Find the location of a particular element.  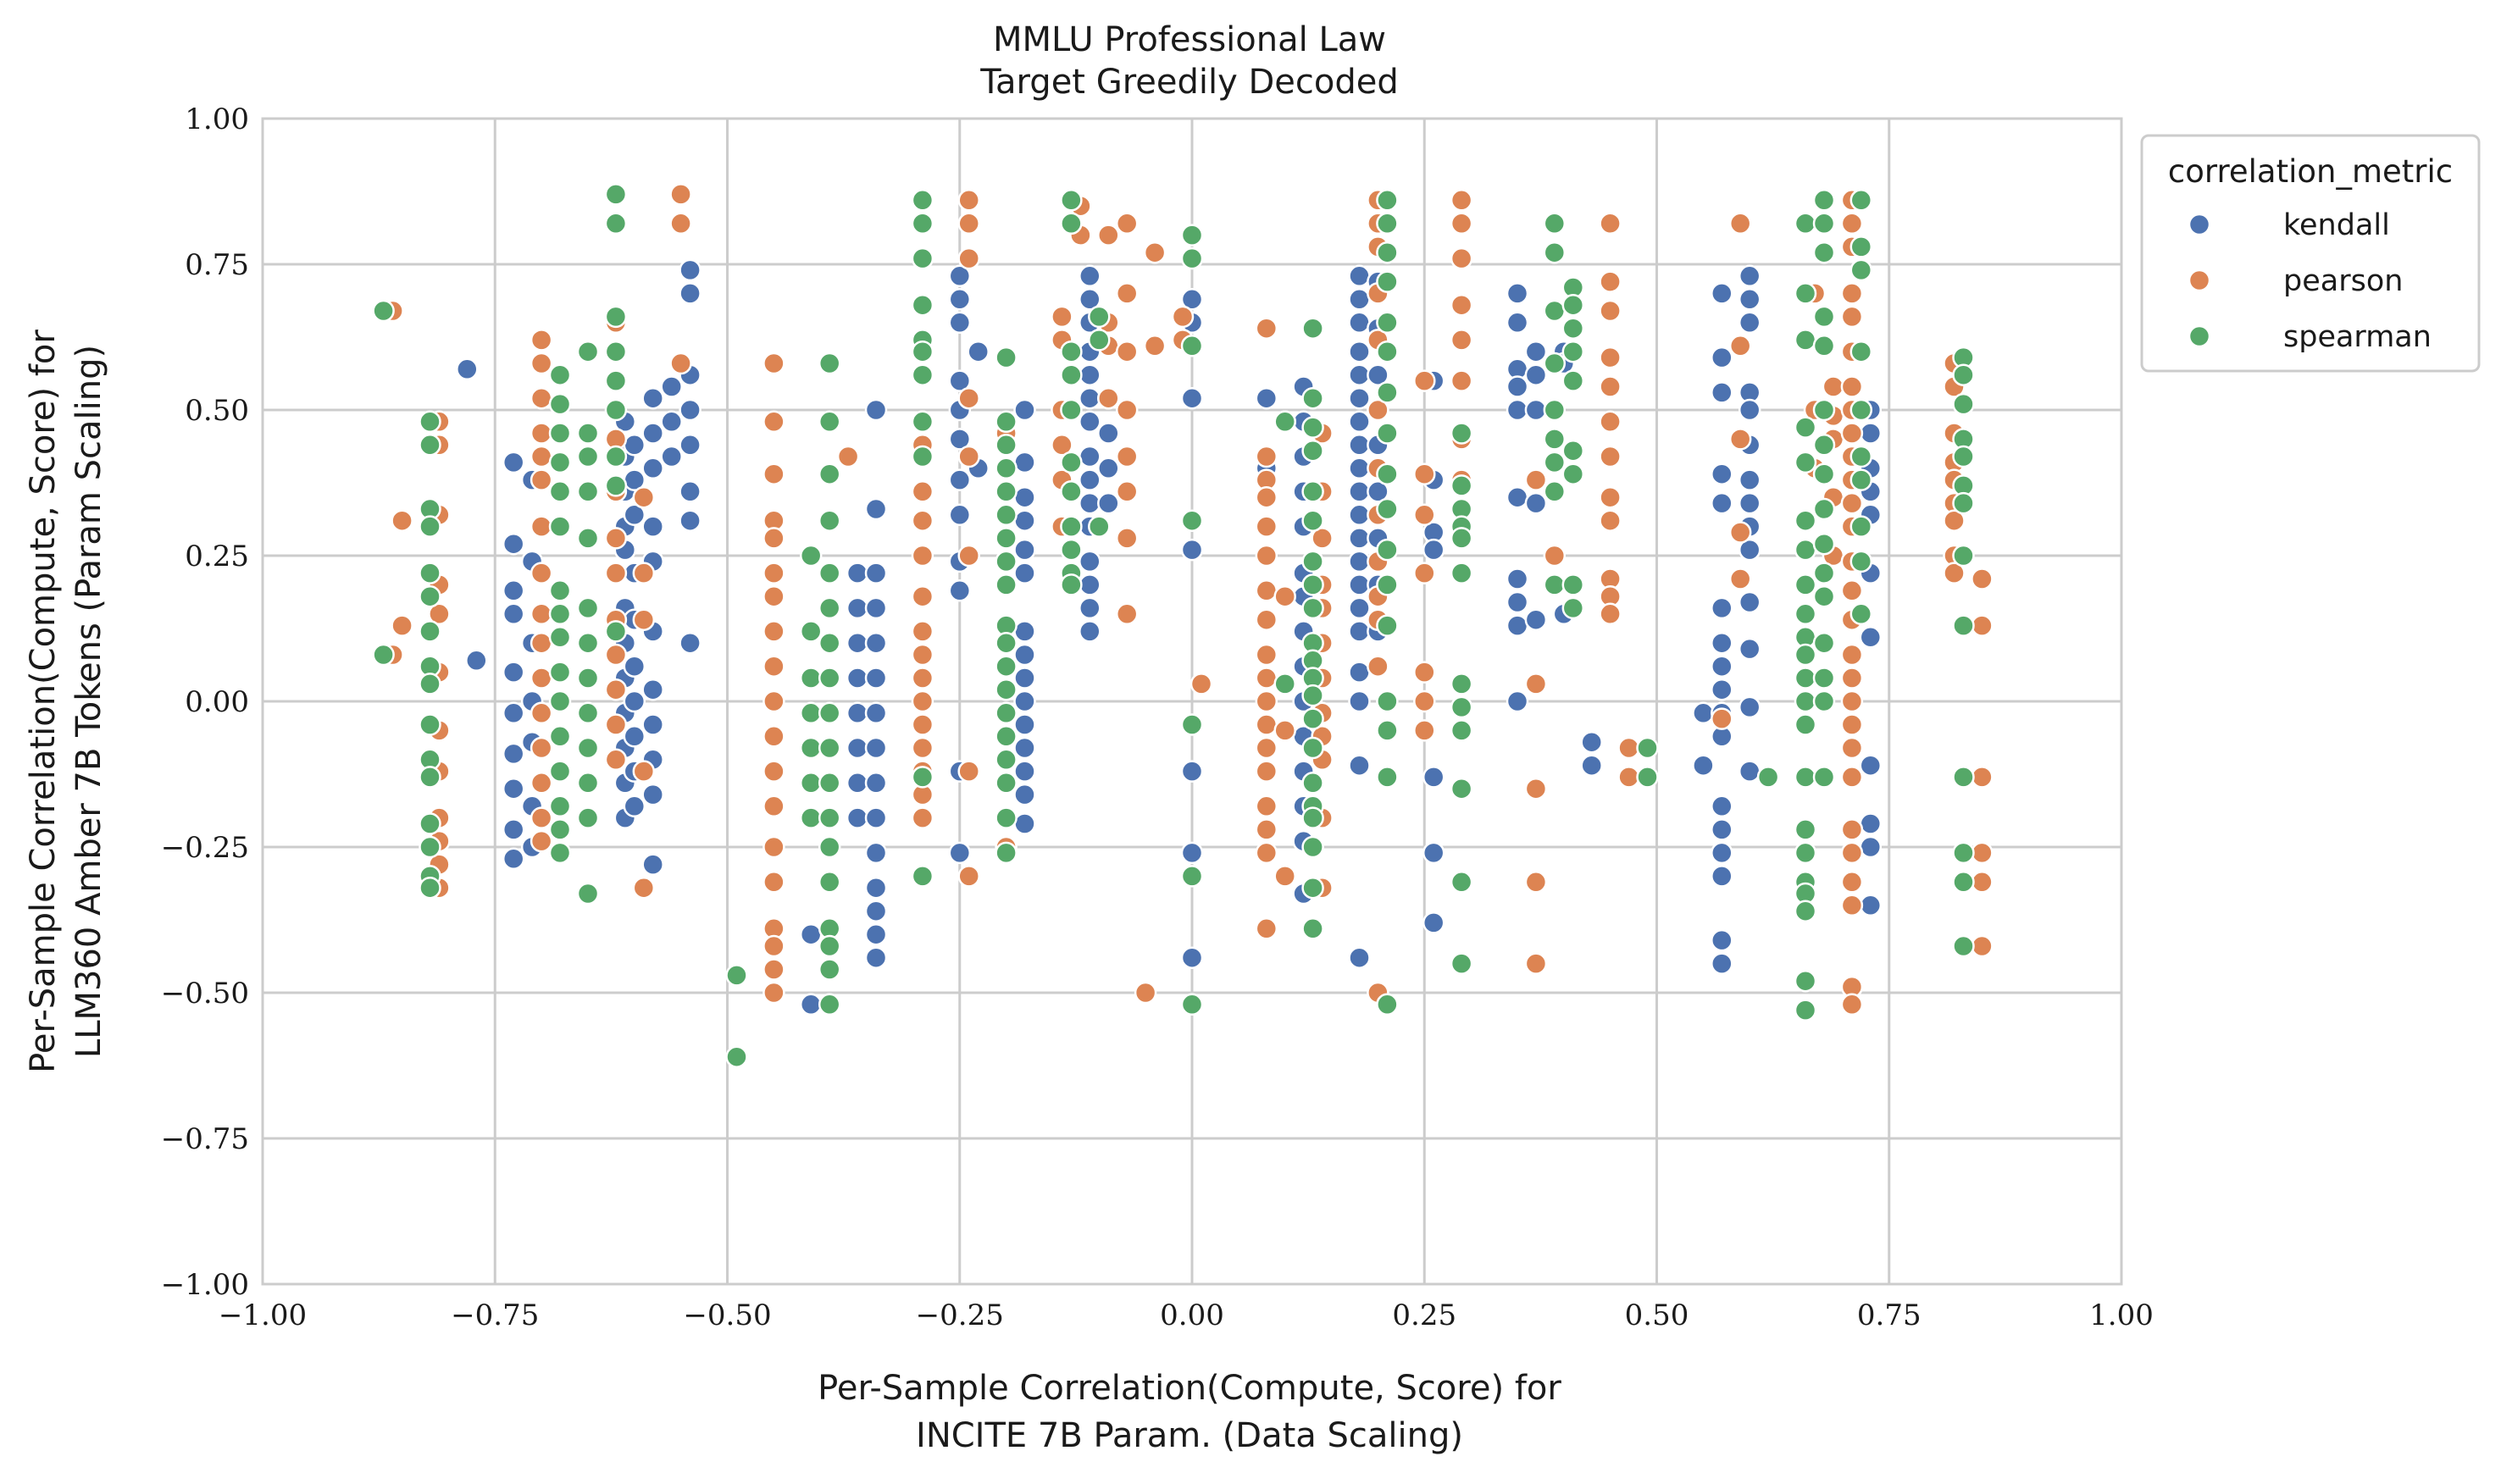

legend-label-kendall: kendall is located at coordinates (2336, 225).